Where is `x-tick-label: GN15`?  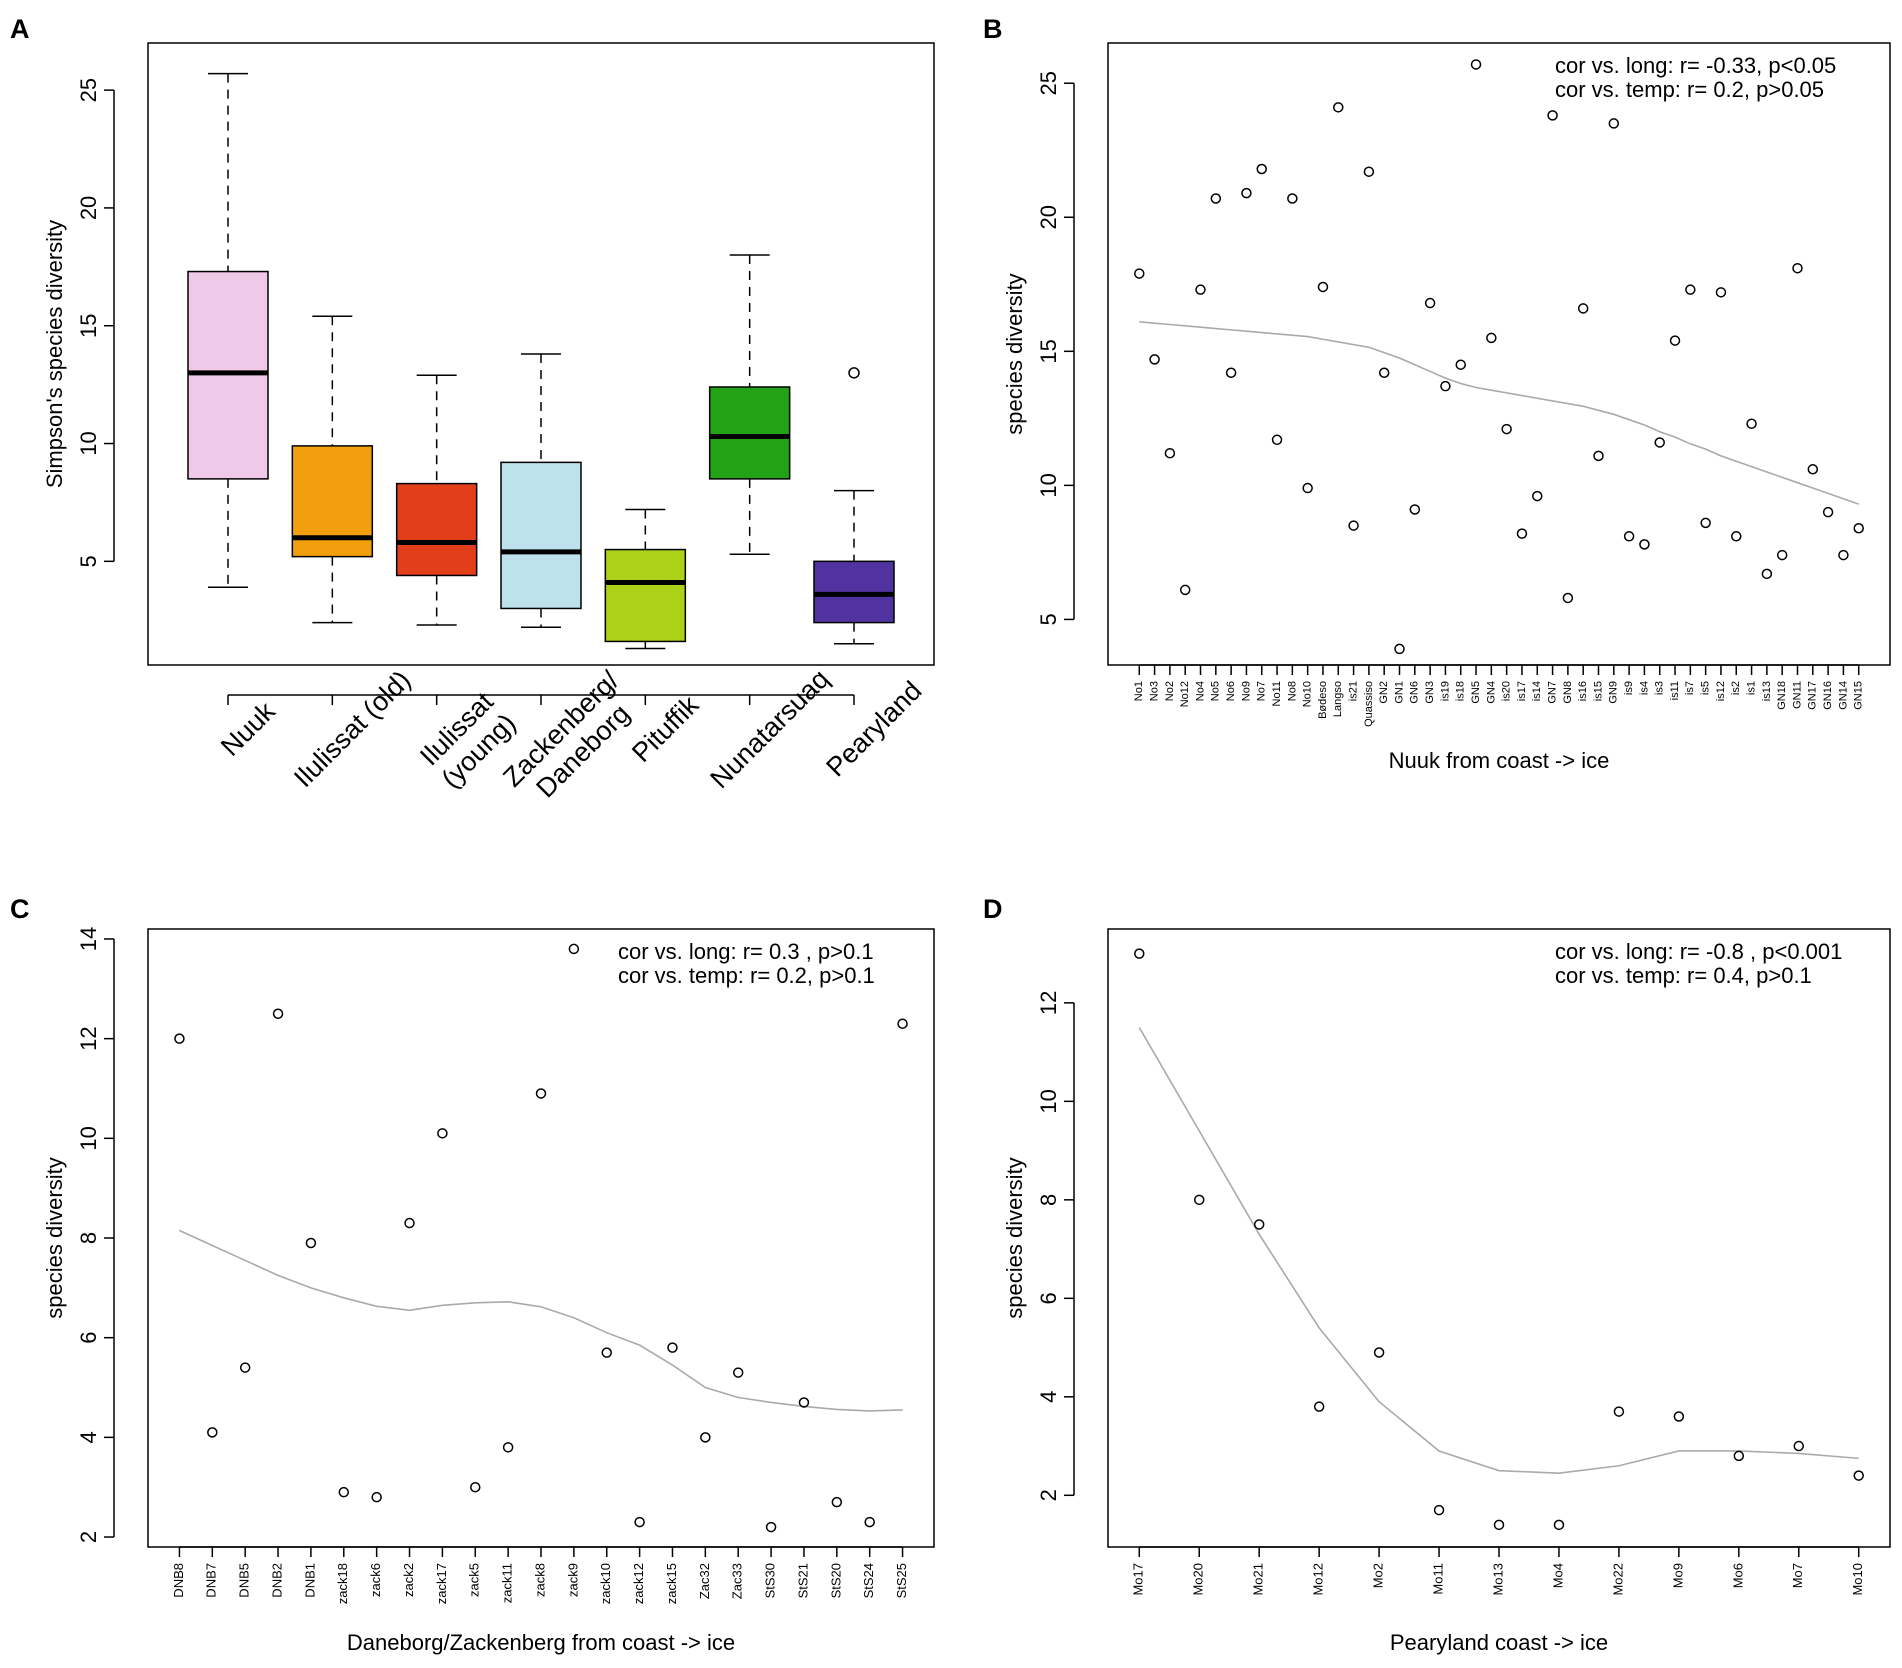
x-tick-label: GN15 is located at coordinates (1859, 695).